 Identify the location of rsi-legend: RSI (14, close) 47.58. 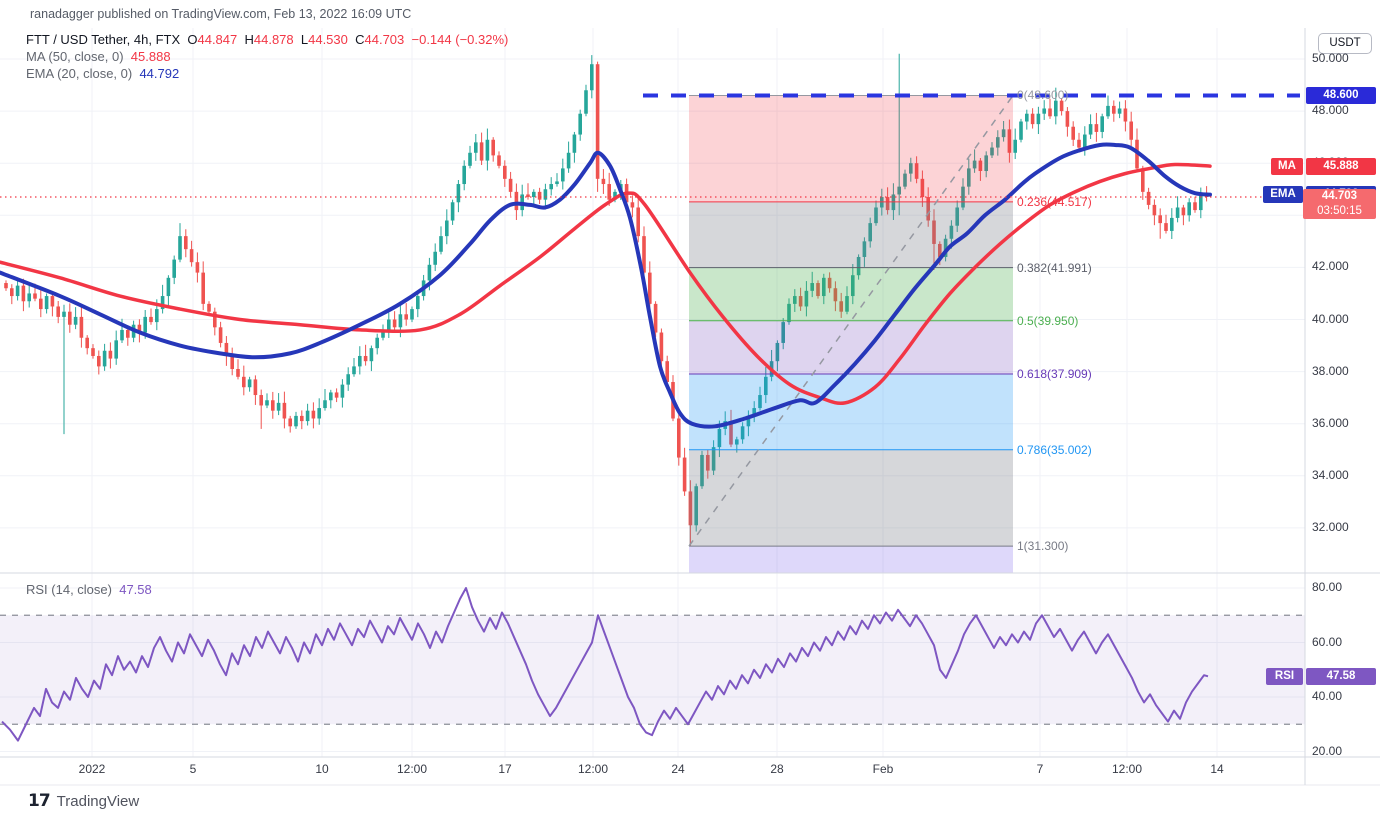
(89, 589).